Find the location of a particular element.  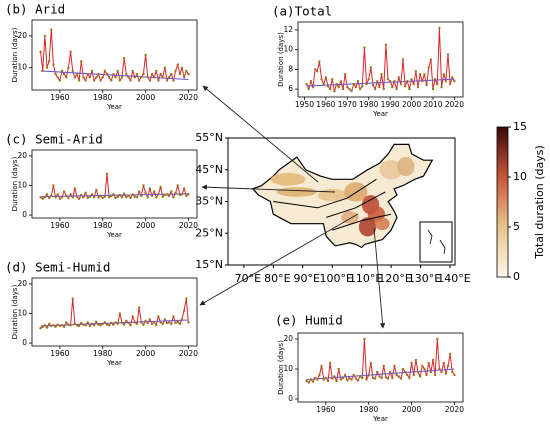

trend-line is located at coordinates (114, 323).